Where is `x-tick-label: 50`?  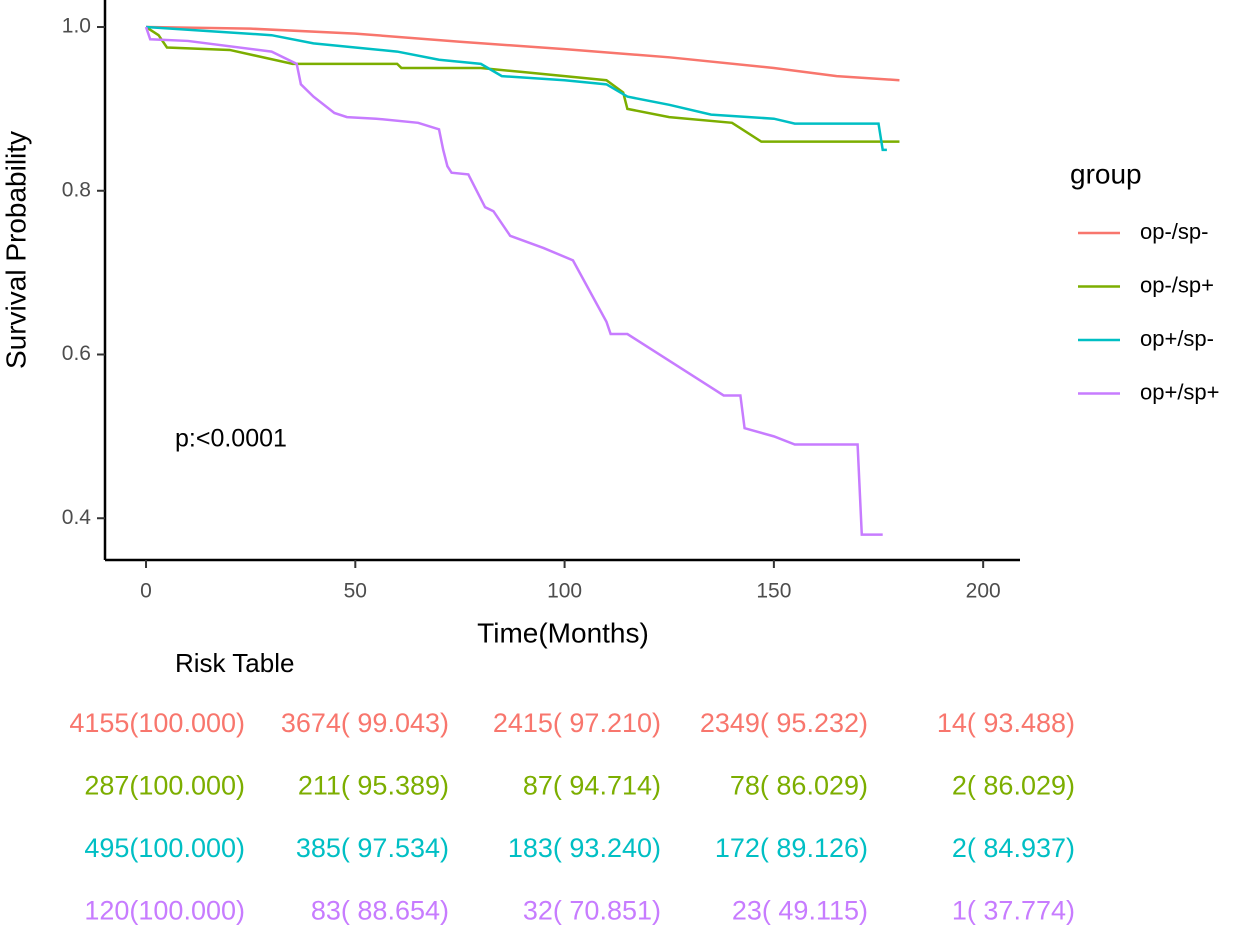
x-tick-label: 50 is located at coordinates (355, 591).